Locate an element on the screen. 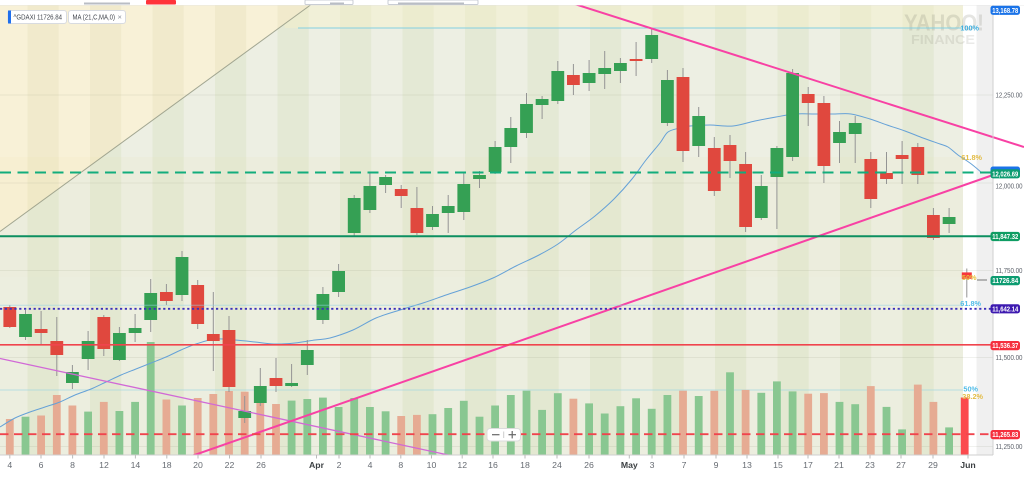 The width and height of the screenshot is (1024, 478). svg-text: 15 is located at coordinates (778, 465).